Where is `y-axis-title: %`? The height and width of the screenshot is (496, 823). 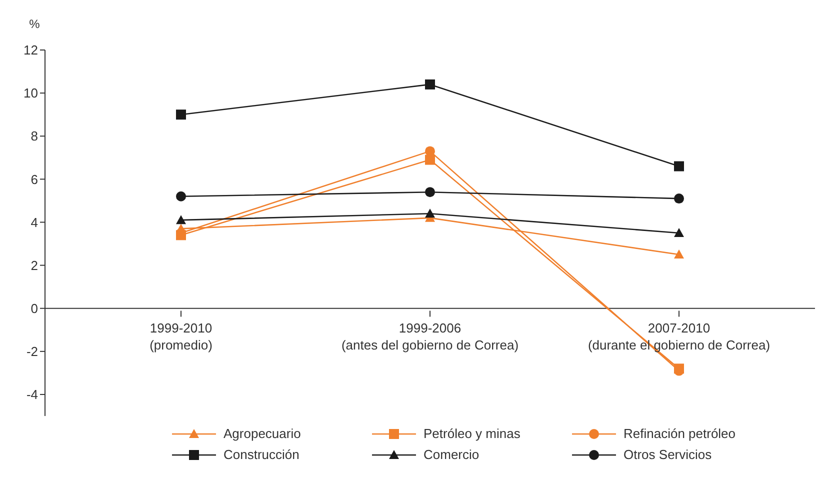
y-axis-title: % is located at coordinates (34, 24).